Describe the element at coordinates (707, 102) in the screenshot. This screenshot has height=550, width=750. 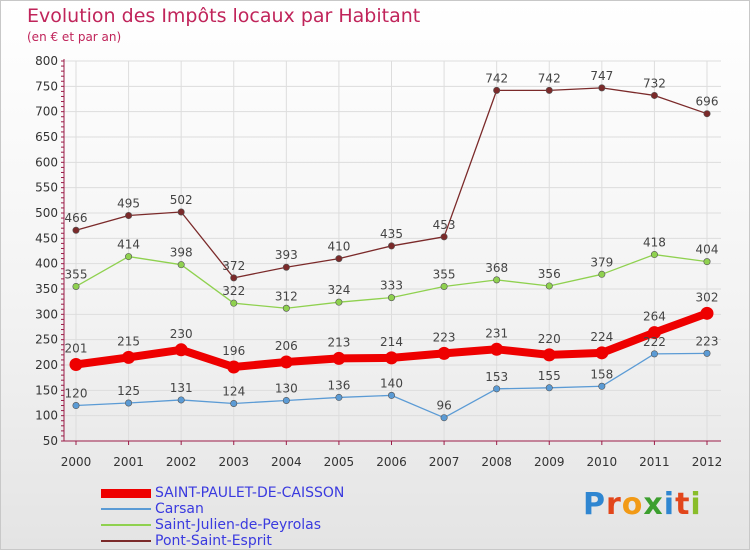
I see `data-label: 696` at that location.